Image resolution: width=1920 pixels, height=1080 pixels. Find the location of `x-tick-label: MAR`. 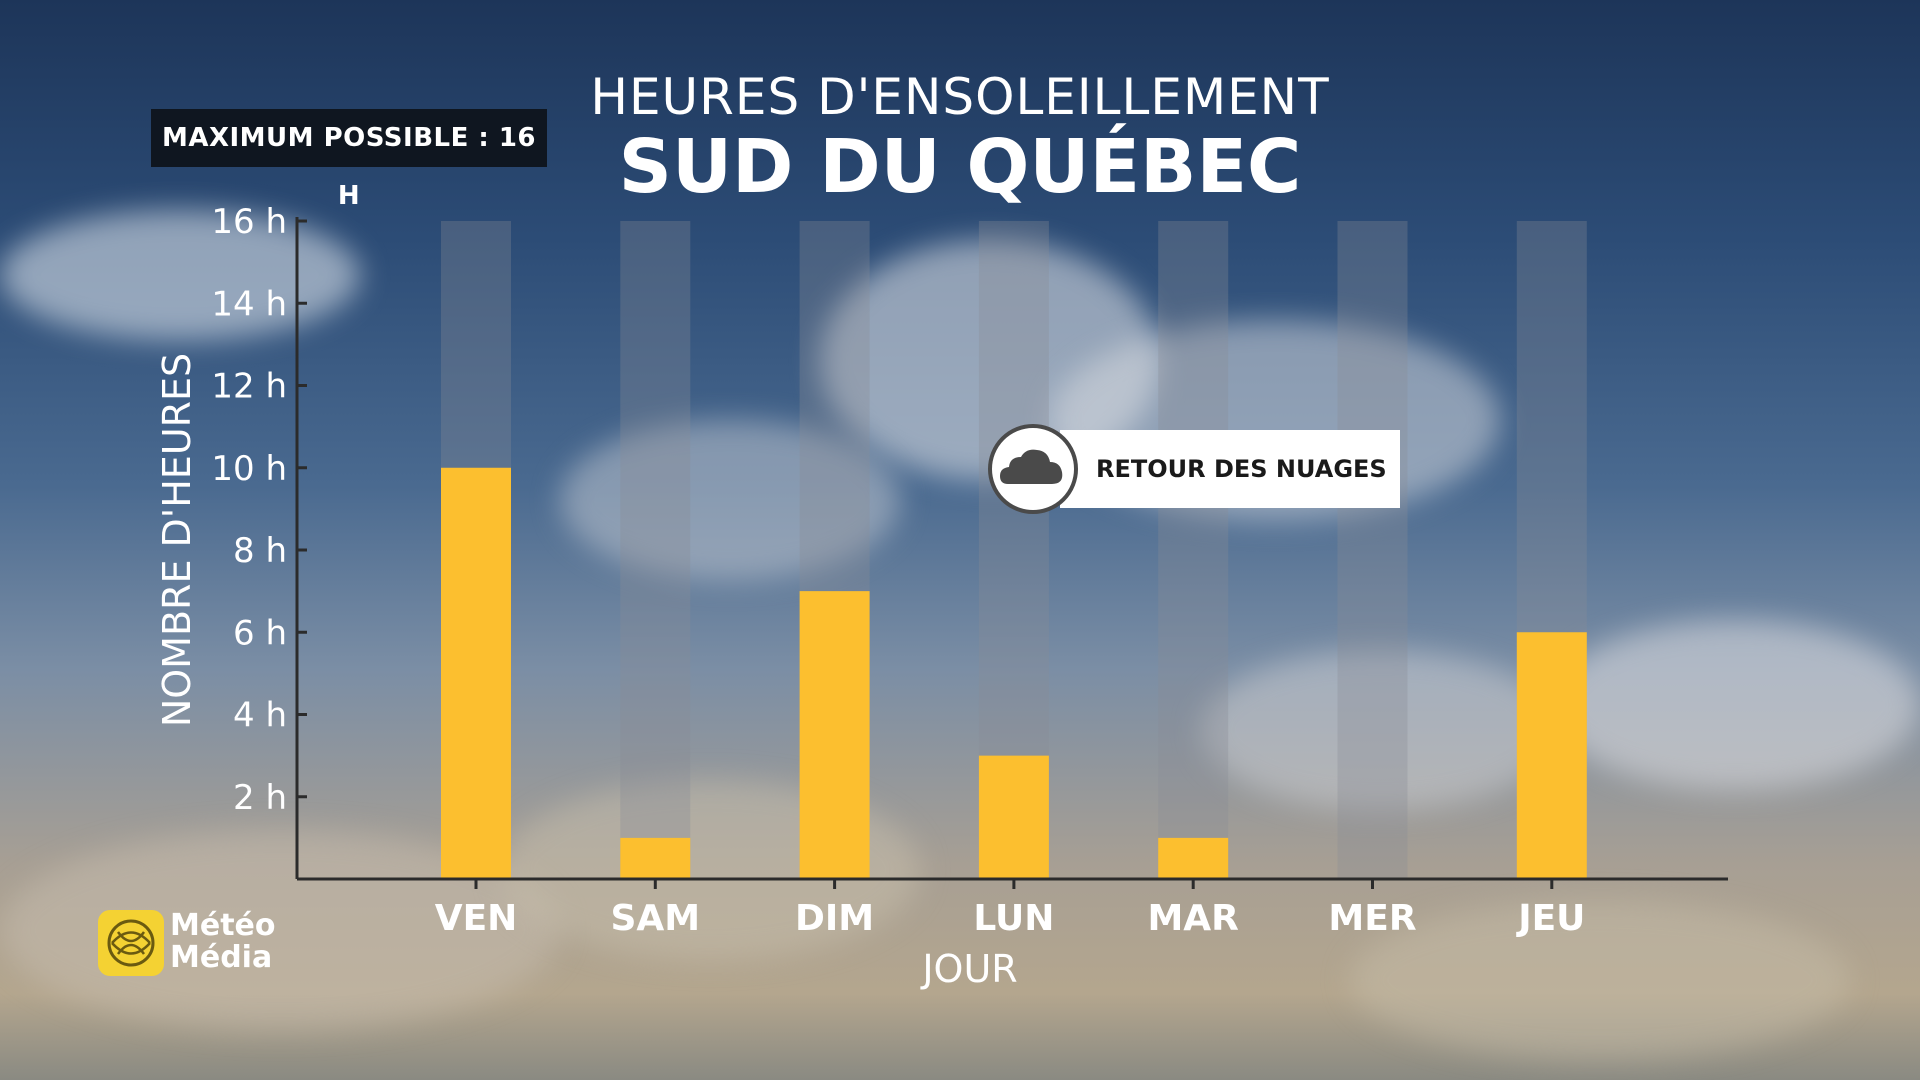

x-tick-label: MAR is located at coordinates (1192, 918).